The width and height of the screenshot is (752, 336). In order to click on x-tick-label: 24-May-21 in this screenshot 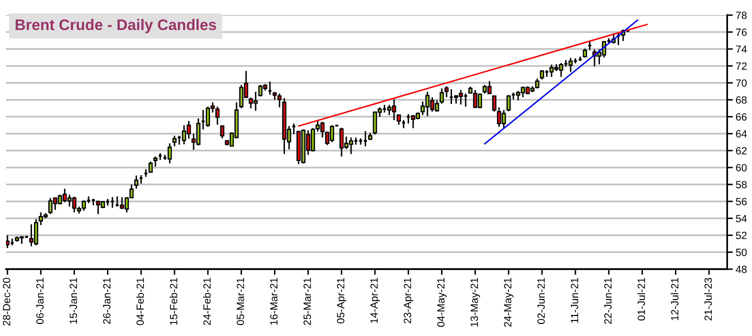, I will do `click(509, 302)`.